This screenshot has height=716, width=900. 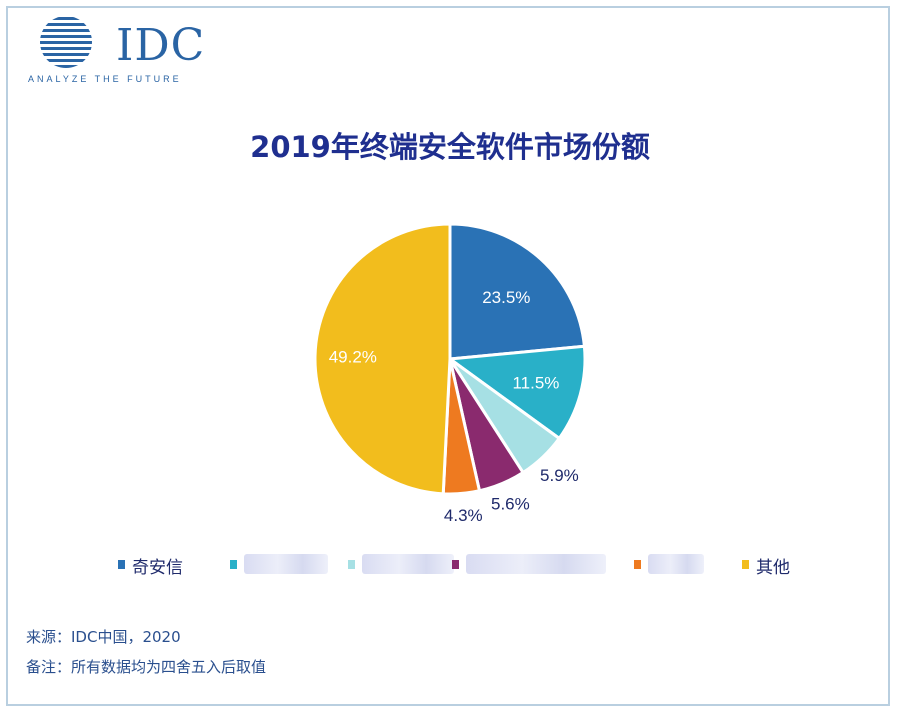 I want to click on chart-title: 2019年终端安全软件市场份额, so click(x=450, y=147).